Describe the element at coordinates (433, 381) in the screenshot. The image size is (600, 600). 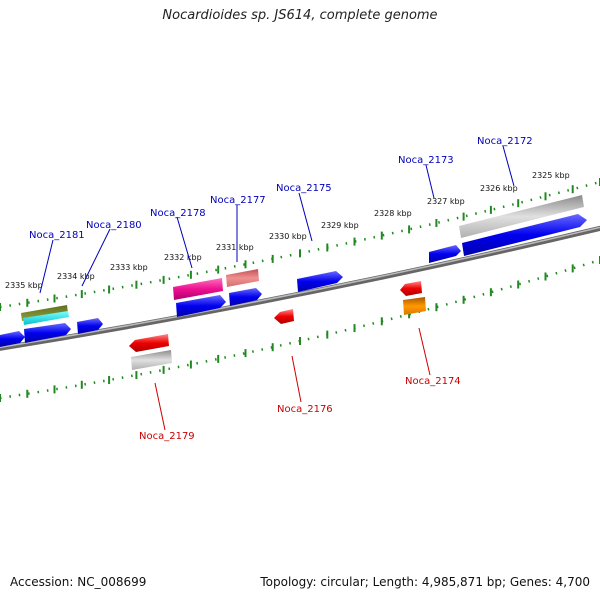
I see `gene-label-noca-2174: Noca_2174` at that location.